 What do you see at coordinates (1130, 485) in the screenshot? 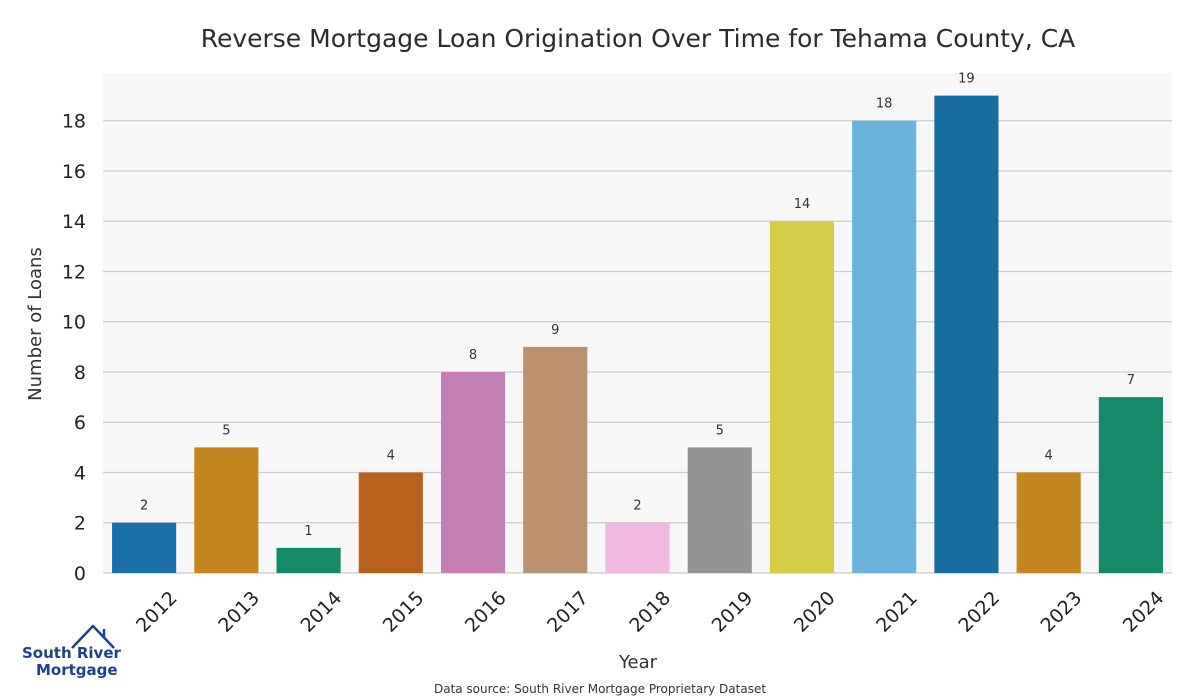
I see `bar-2024` at bounding box center [1130, 485].